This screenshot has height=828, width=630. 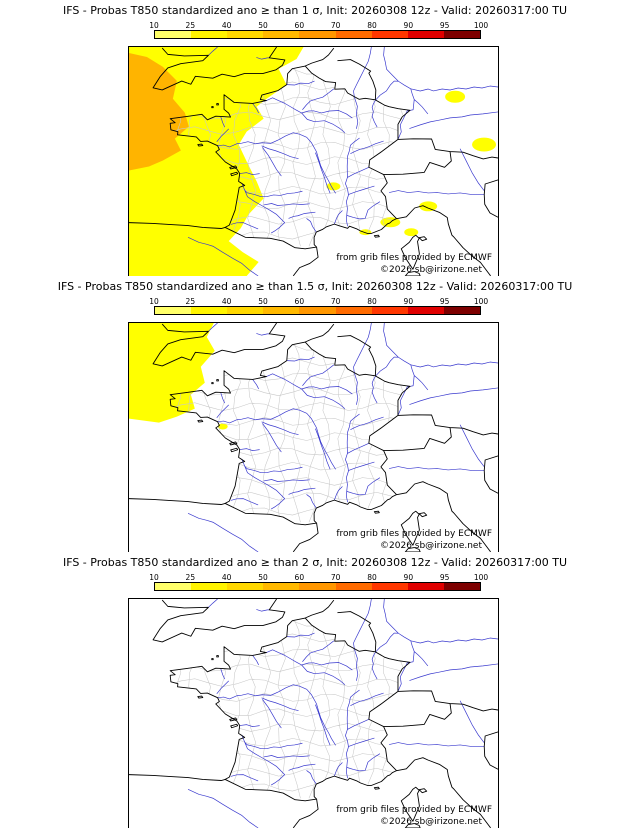 I want to click on admin-boundaries, so click(x=290, y=708).